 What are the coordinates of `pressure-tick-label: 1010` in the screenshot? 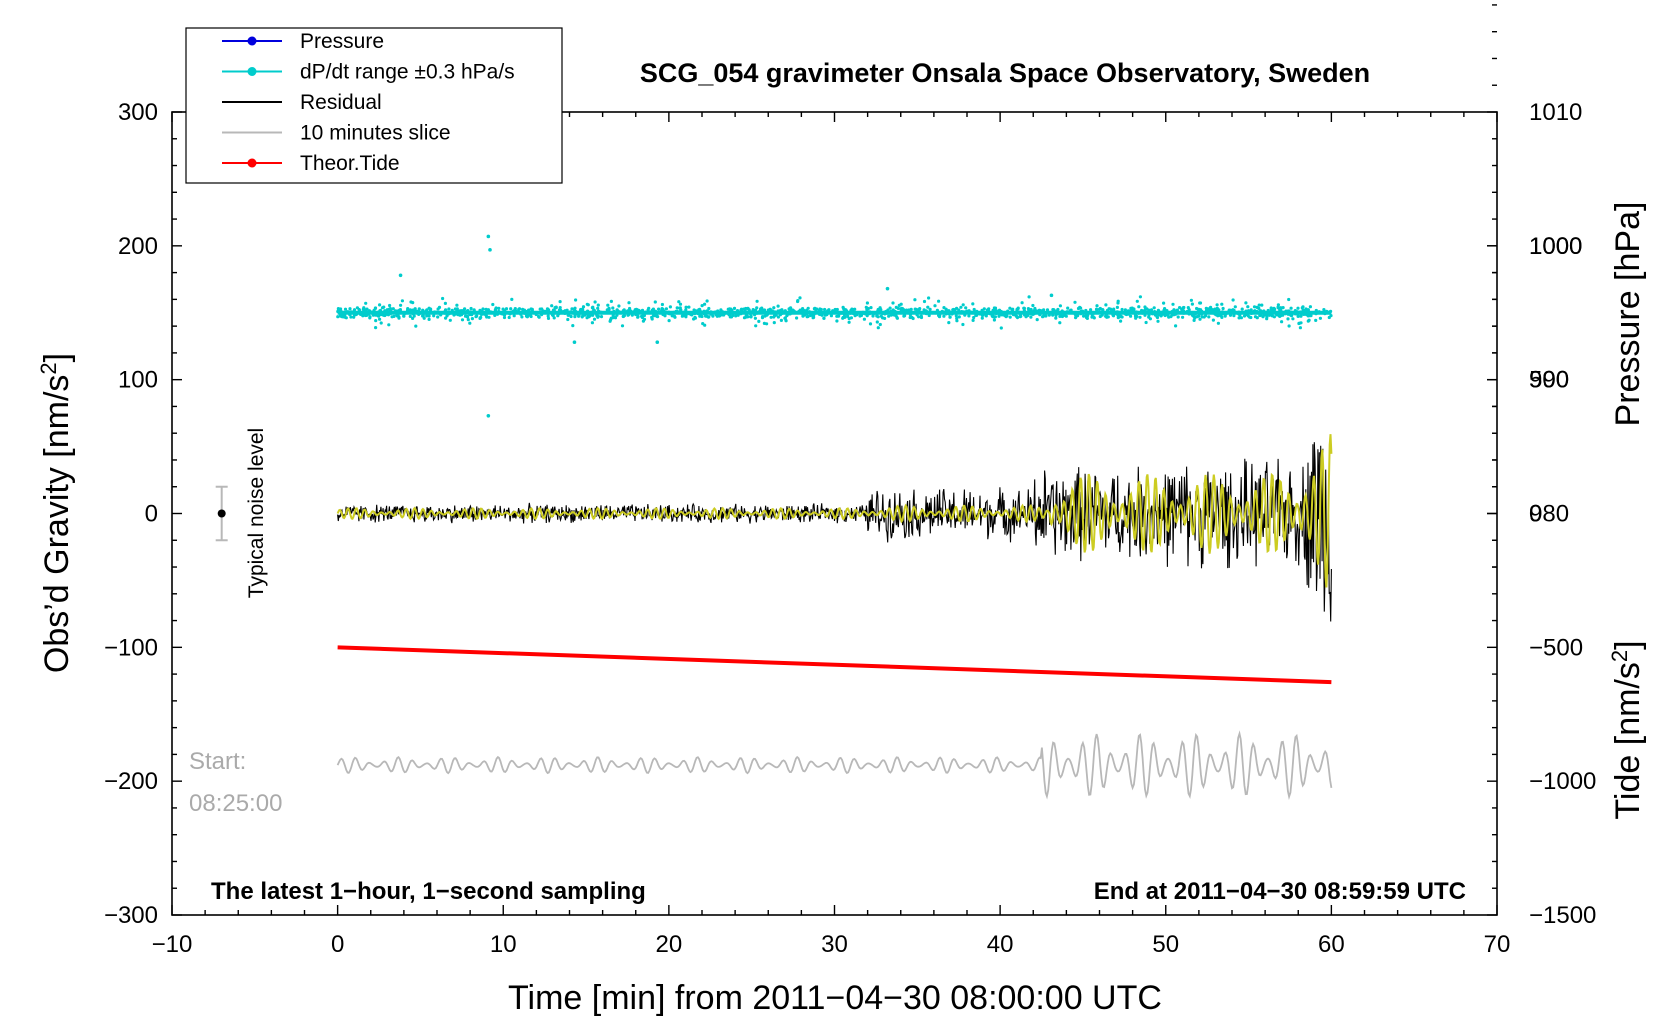 It's located at (1555, 112).